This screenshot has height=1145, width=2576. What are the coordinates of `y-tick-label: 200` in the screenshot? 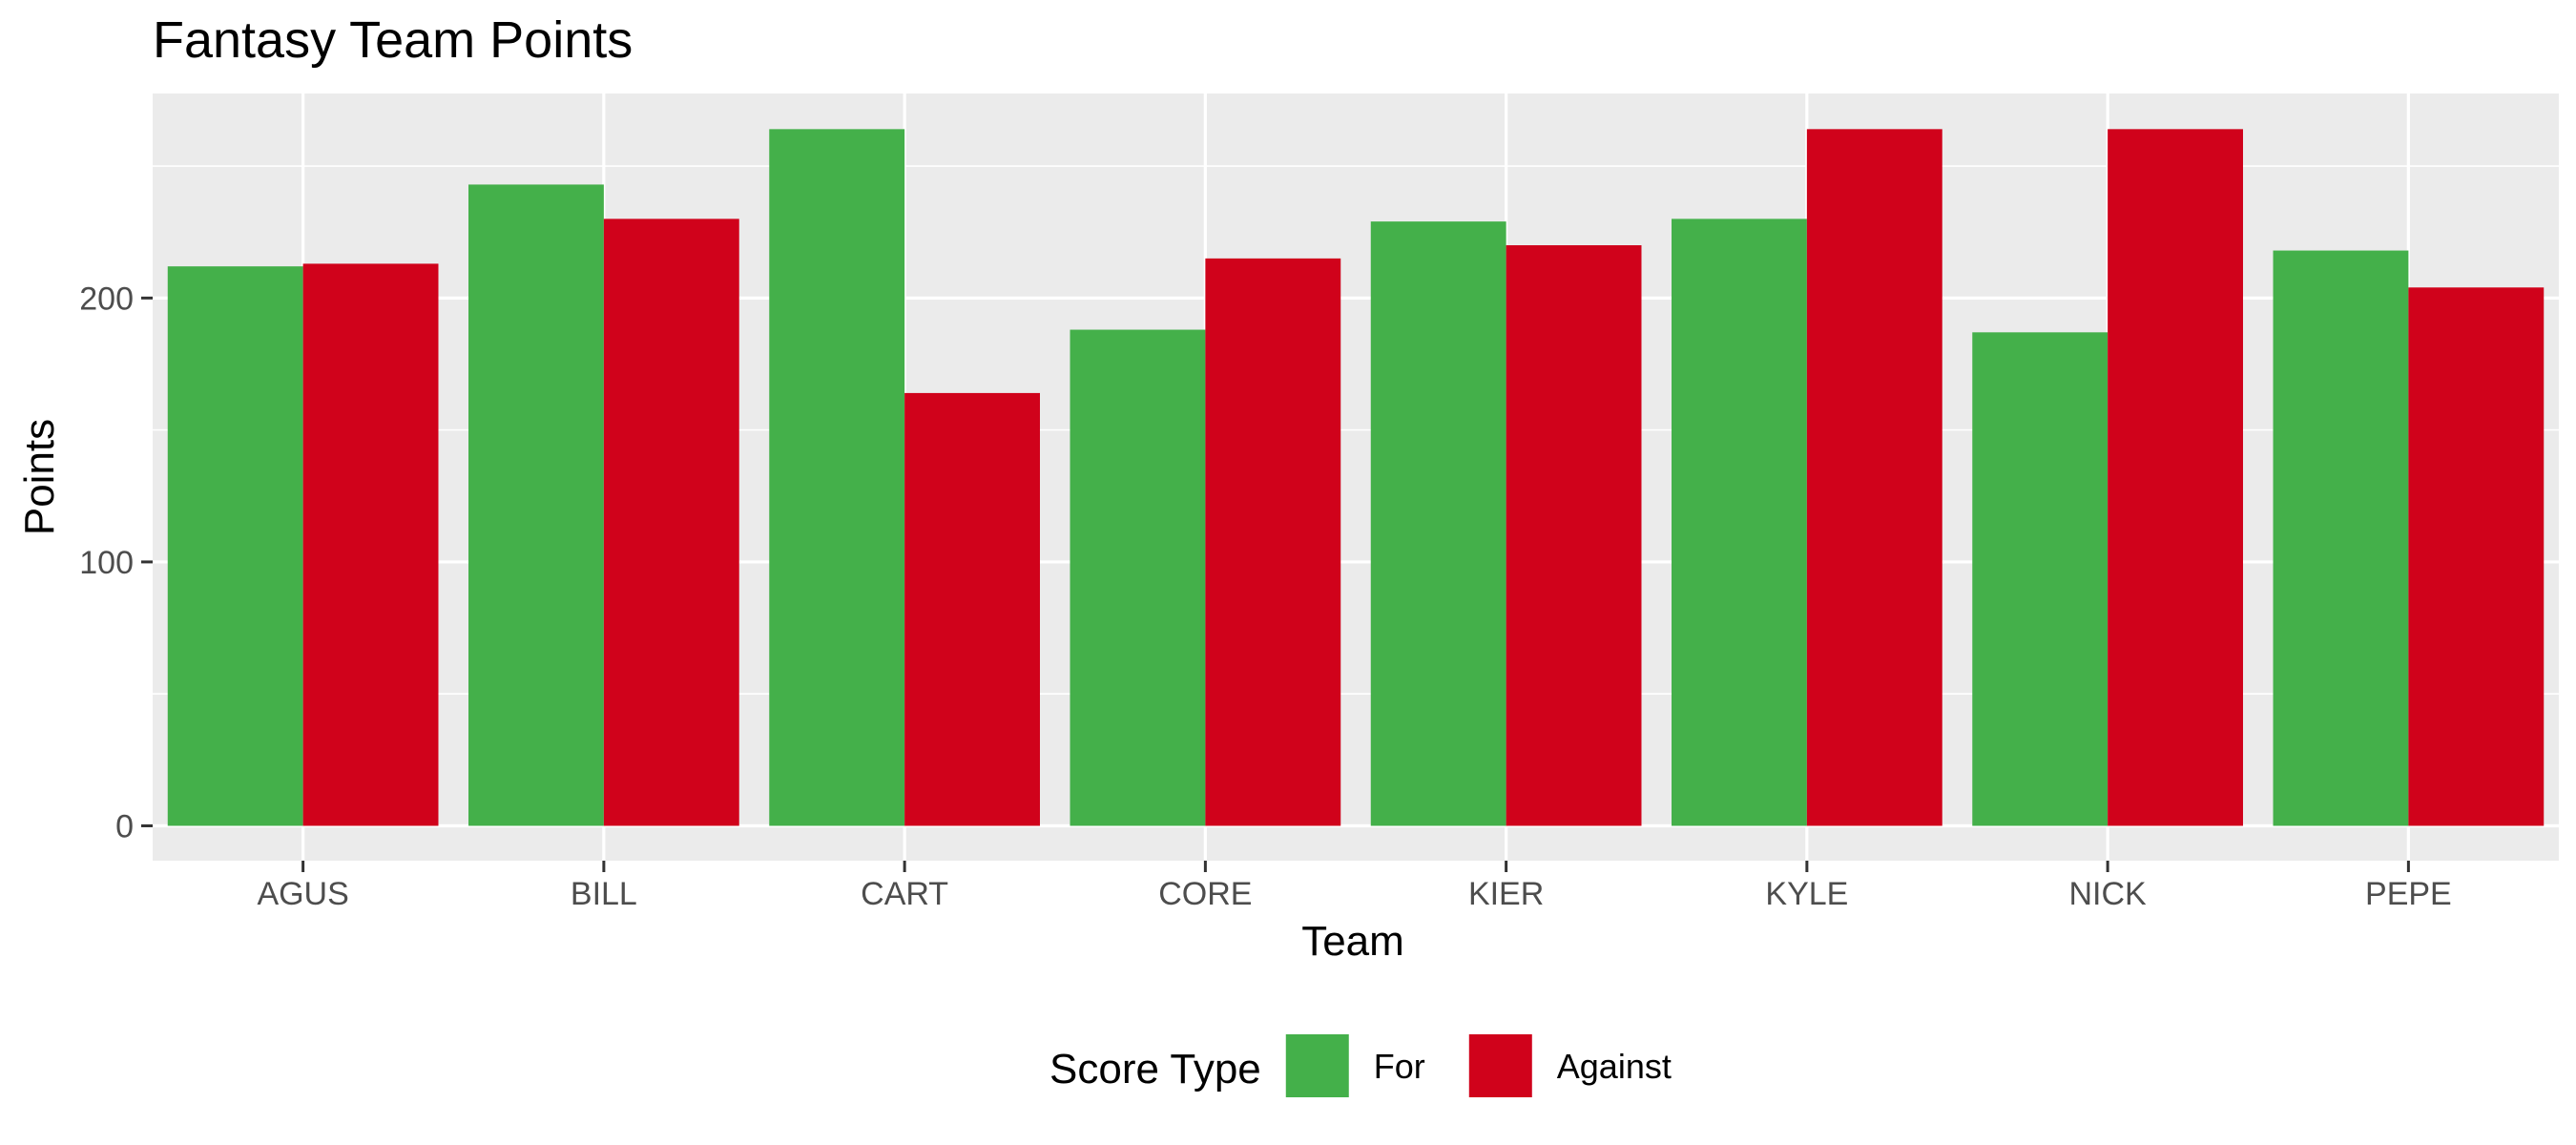 It's located at (106, 299).